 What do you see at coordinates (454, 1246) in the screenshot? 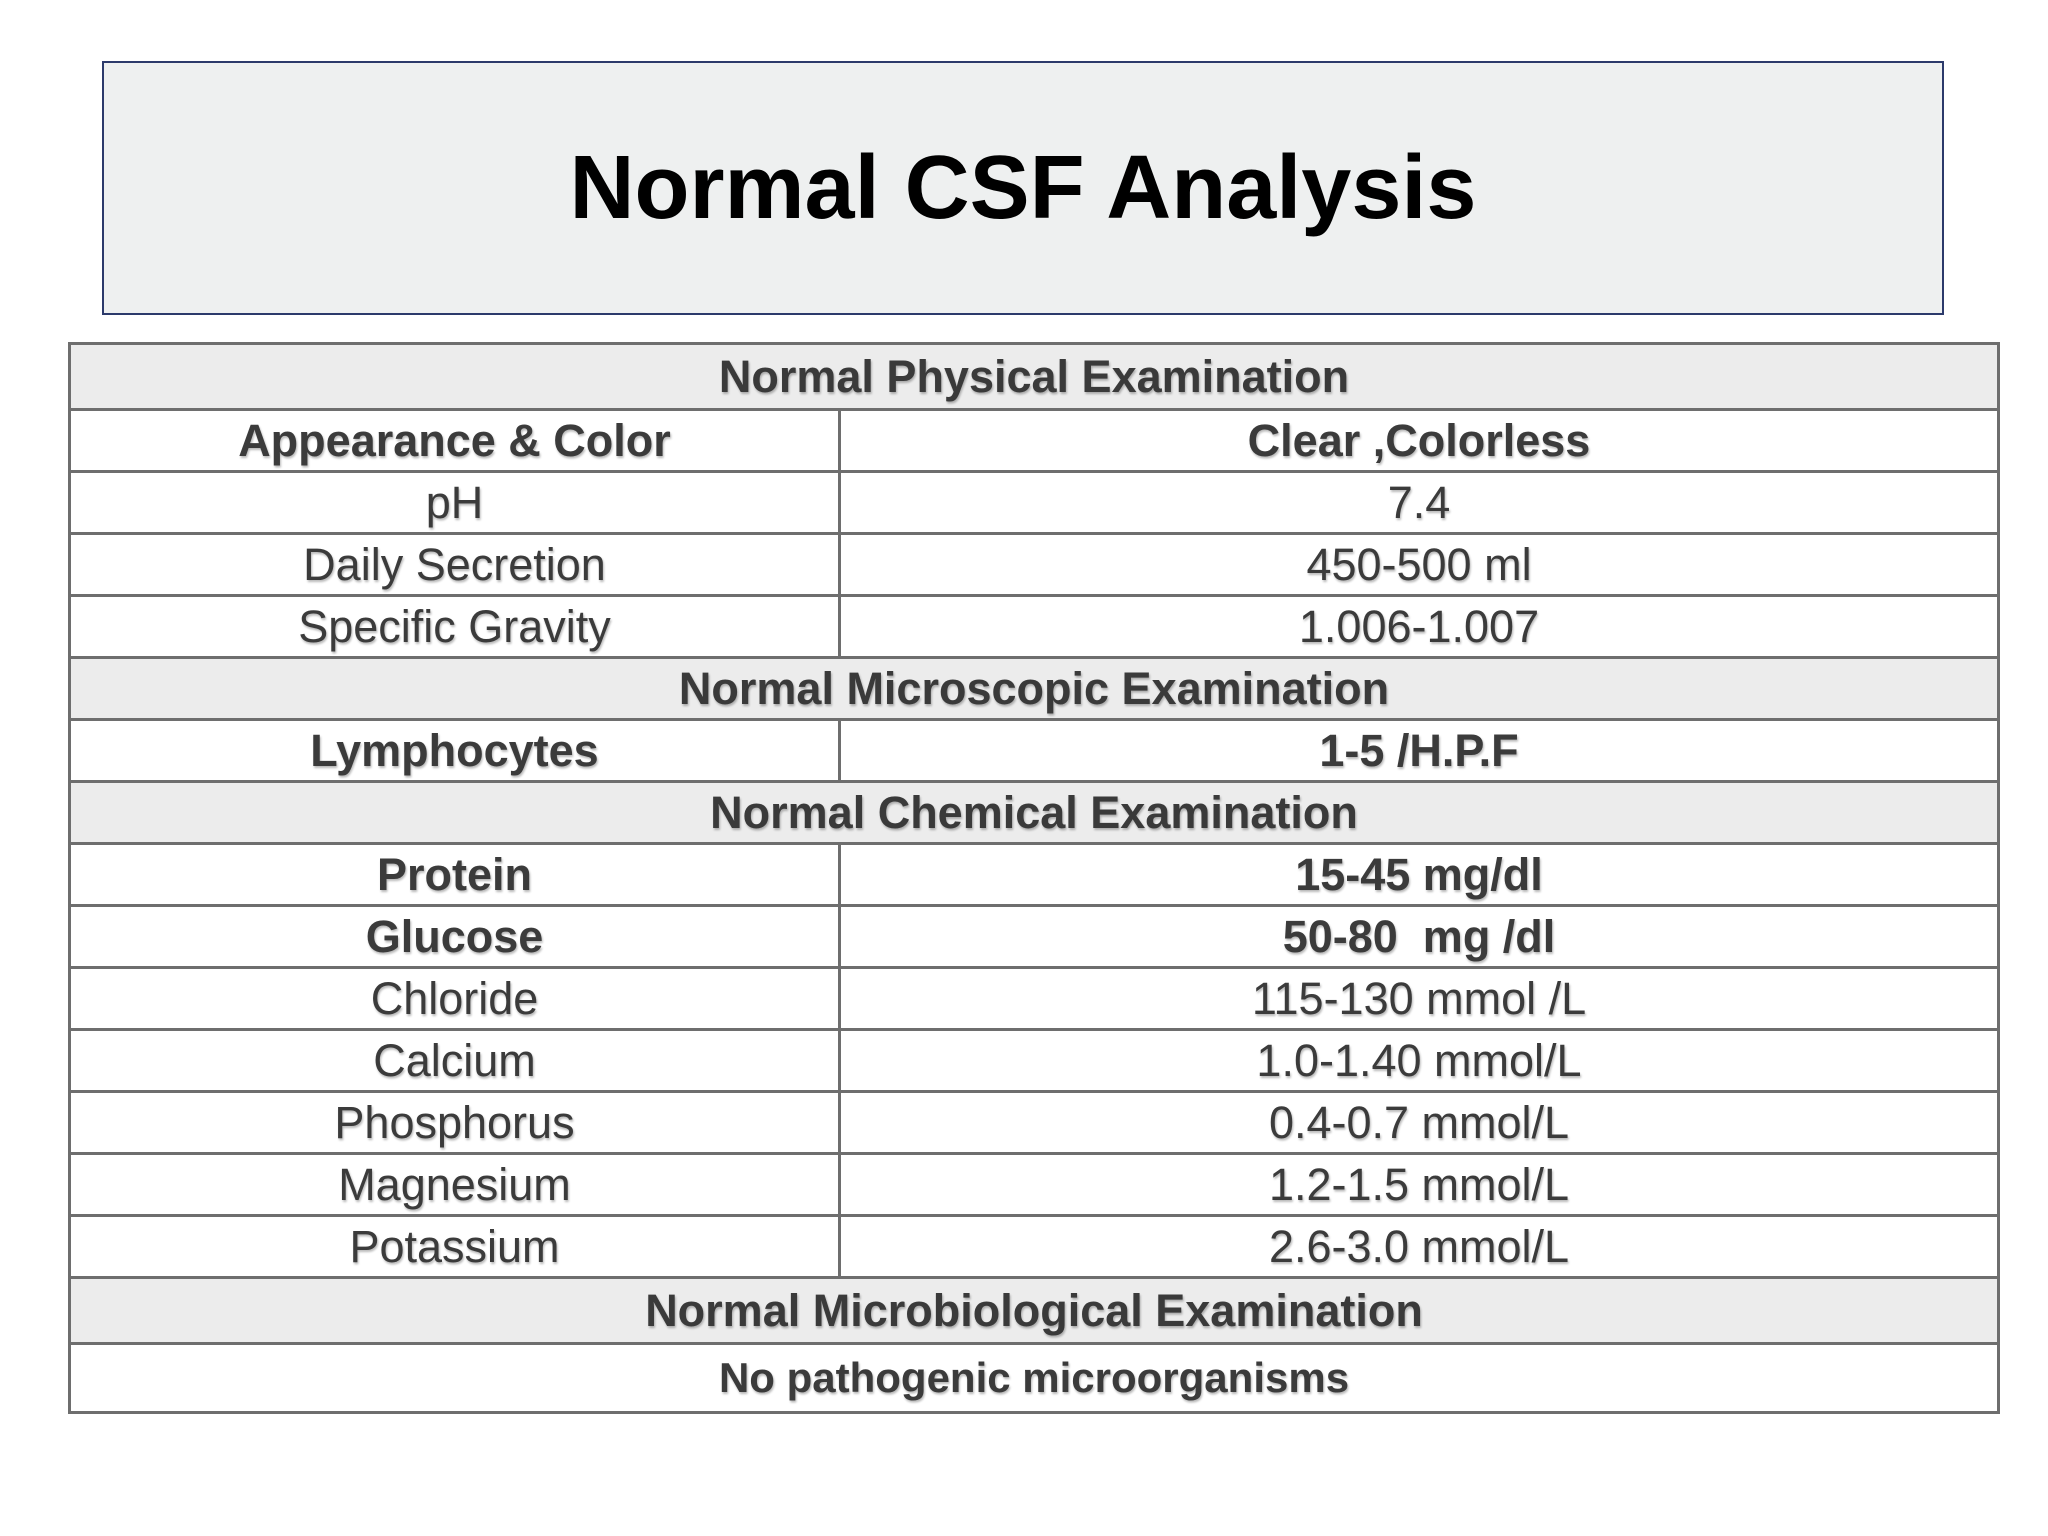
I see `row-label: Potassium` at bounding box center [454, 1246].